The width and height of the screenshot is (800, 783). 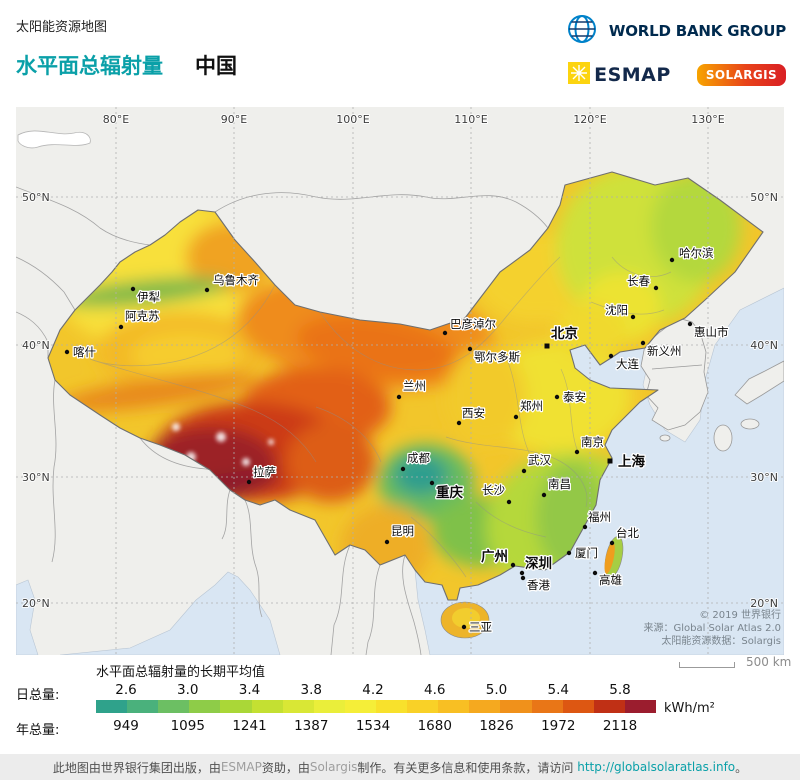 What do you see at coordinates (216, 66) in the screenshot?
I see `title-region-name: 中国` at bounding box center [216, 66].